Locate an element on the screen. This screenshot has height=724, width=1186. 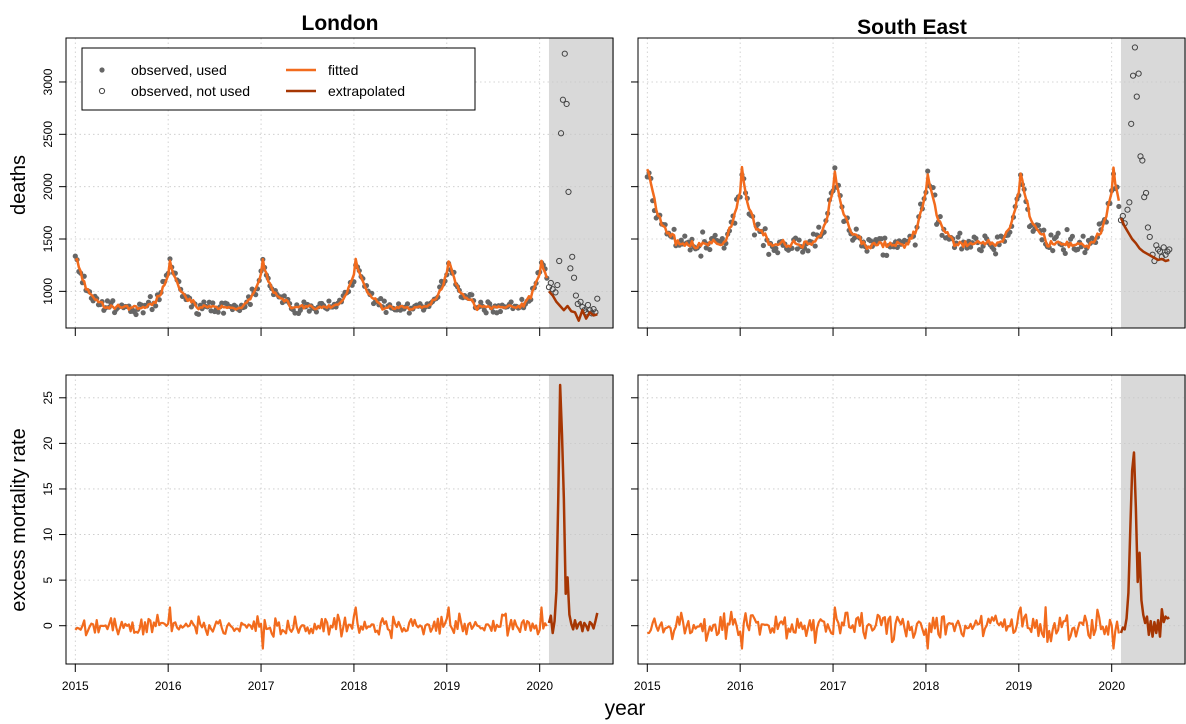
legend-label-fitted: fitted is located at coordinates (343, 70).